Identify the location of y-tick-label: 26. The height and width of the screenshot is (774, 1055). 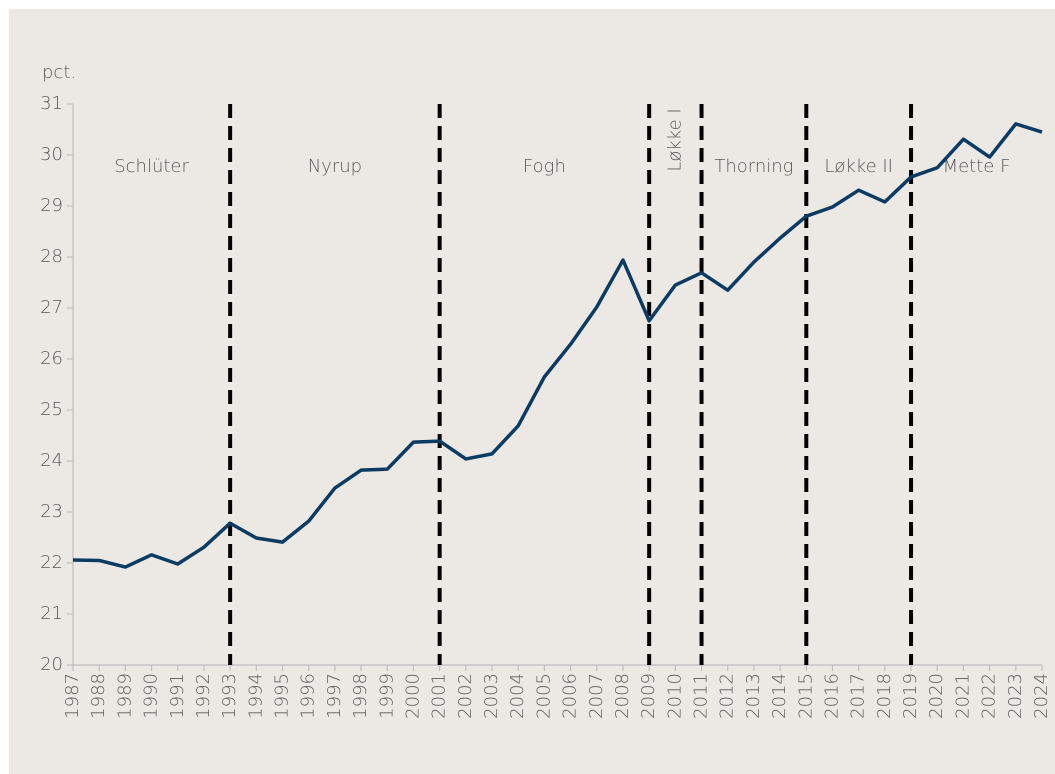
(51, 358).